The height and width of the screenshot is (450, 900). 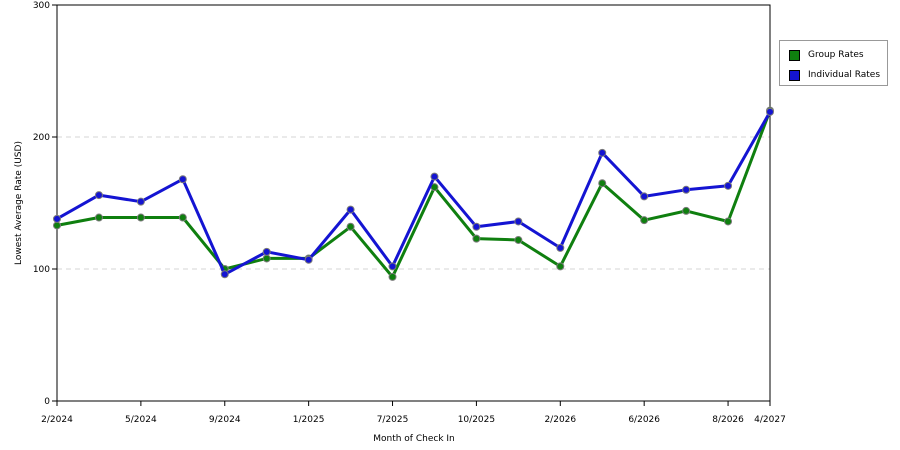 I want to click on y-tick-label: 0, so click(x=47, y=402).